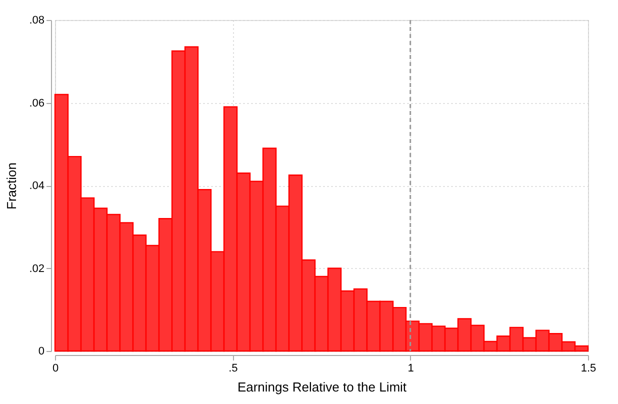  What do you see at coordinates (12, 186) in the screenshot?
I see `y-axis-title: Fraction` at bounding box center [12, 186].